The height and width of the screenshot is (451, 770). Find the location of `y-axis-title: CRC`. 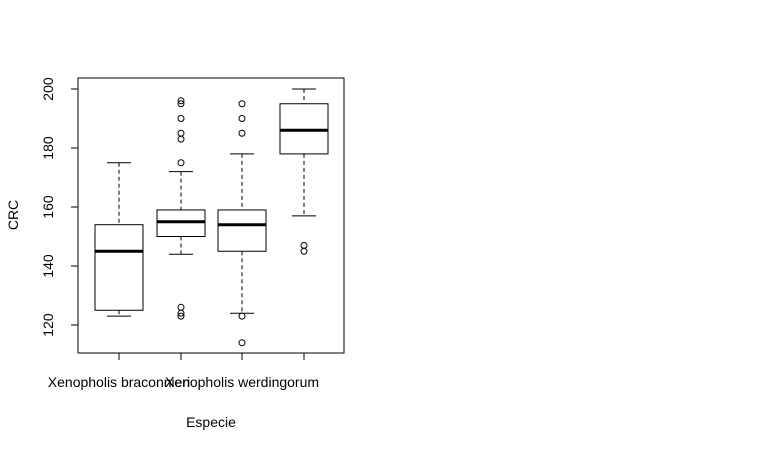

y-axis-title: CRC is located at coordinates (13, 215).